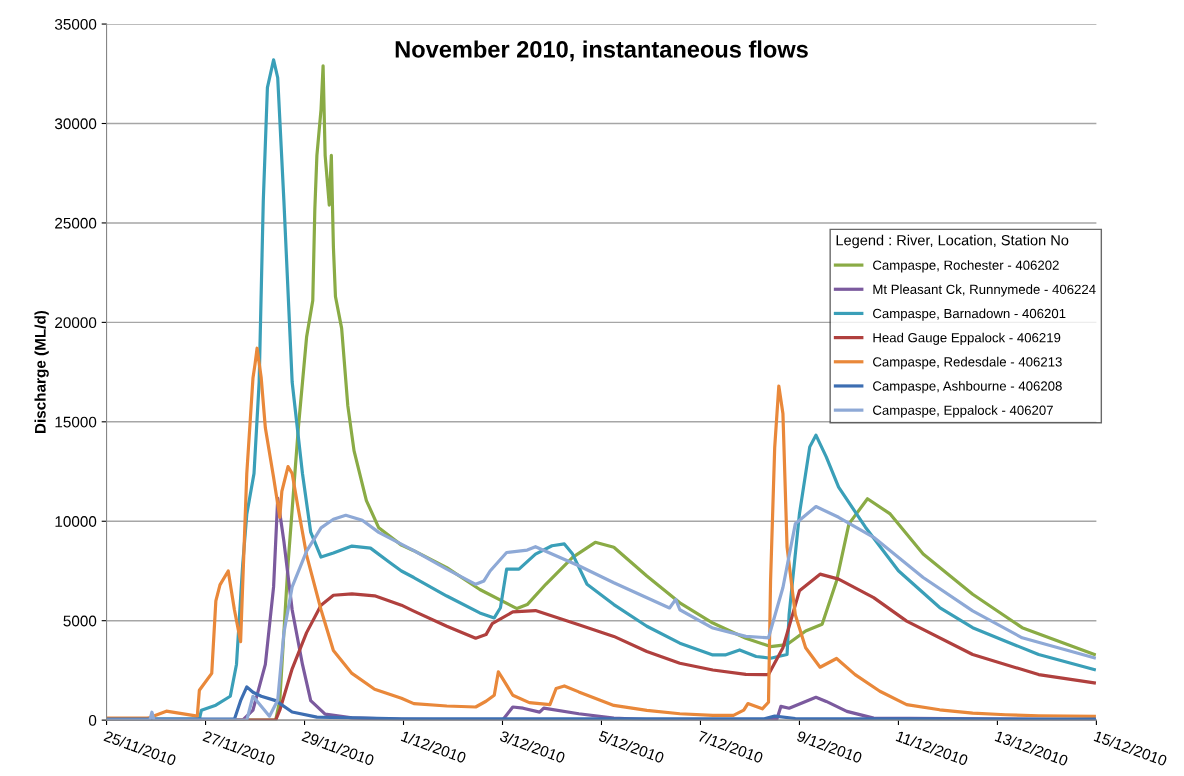 This screenshot has width=1184, height=776. Describe the element at coordinates (969, 314) in the screenshot. I see `legend-label: Campaspe, Barnadown - 406201` at that location.